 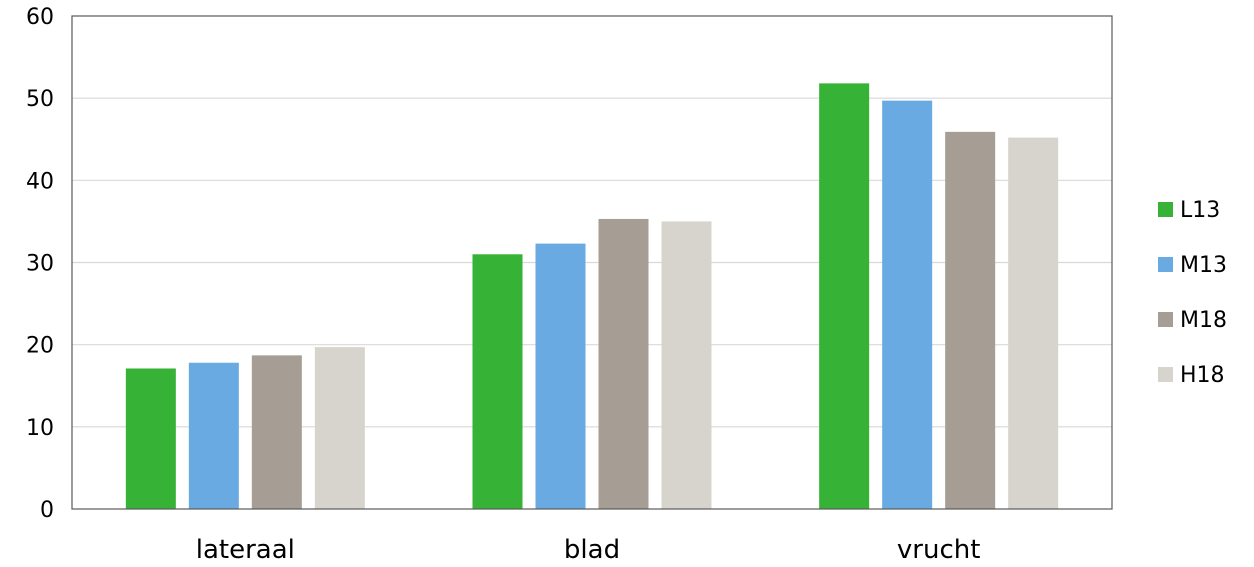 What do you see at coordinates (592, 550) in the screenshot?
I see `category-label-blad: blad` at bounding box center [592, 550].